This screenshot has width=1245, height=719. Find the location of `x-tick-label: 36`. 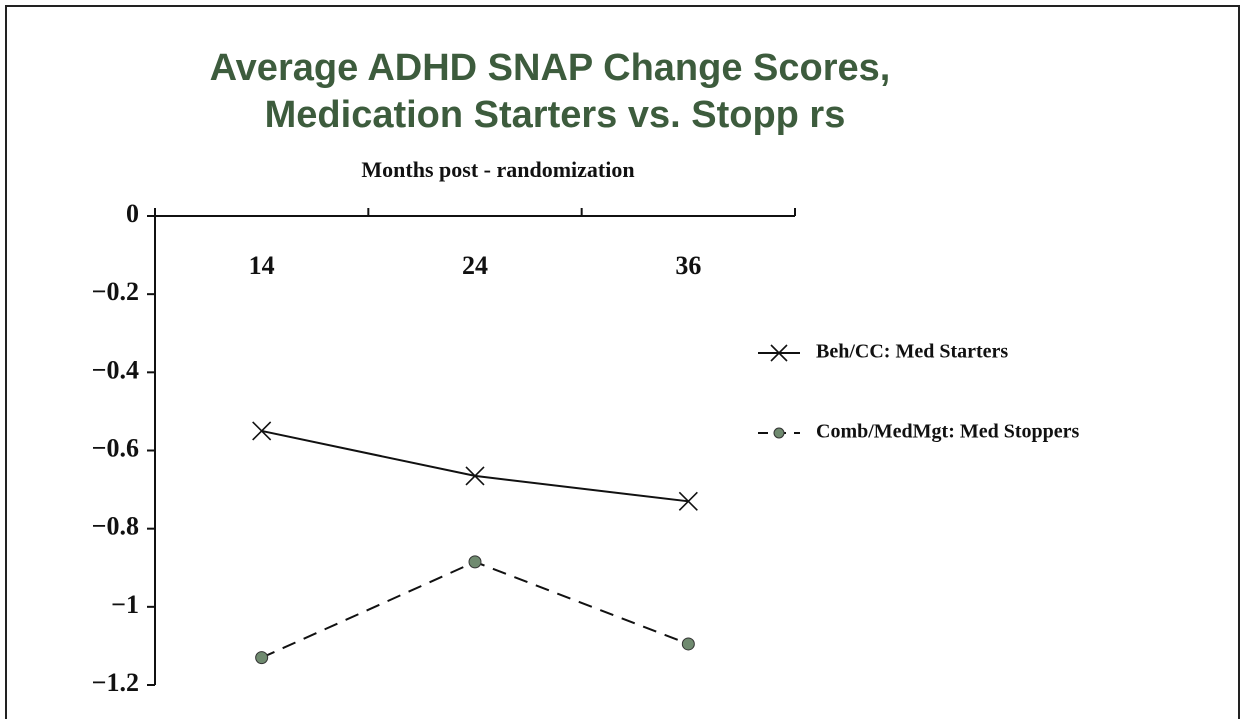

x-tick-label: 36 is located at coordinates (688, 265).